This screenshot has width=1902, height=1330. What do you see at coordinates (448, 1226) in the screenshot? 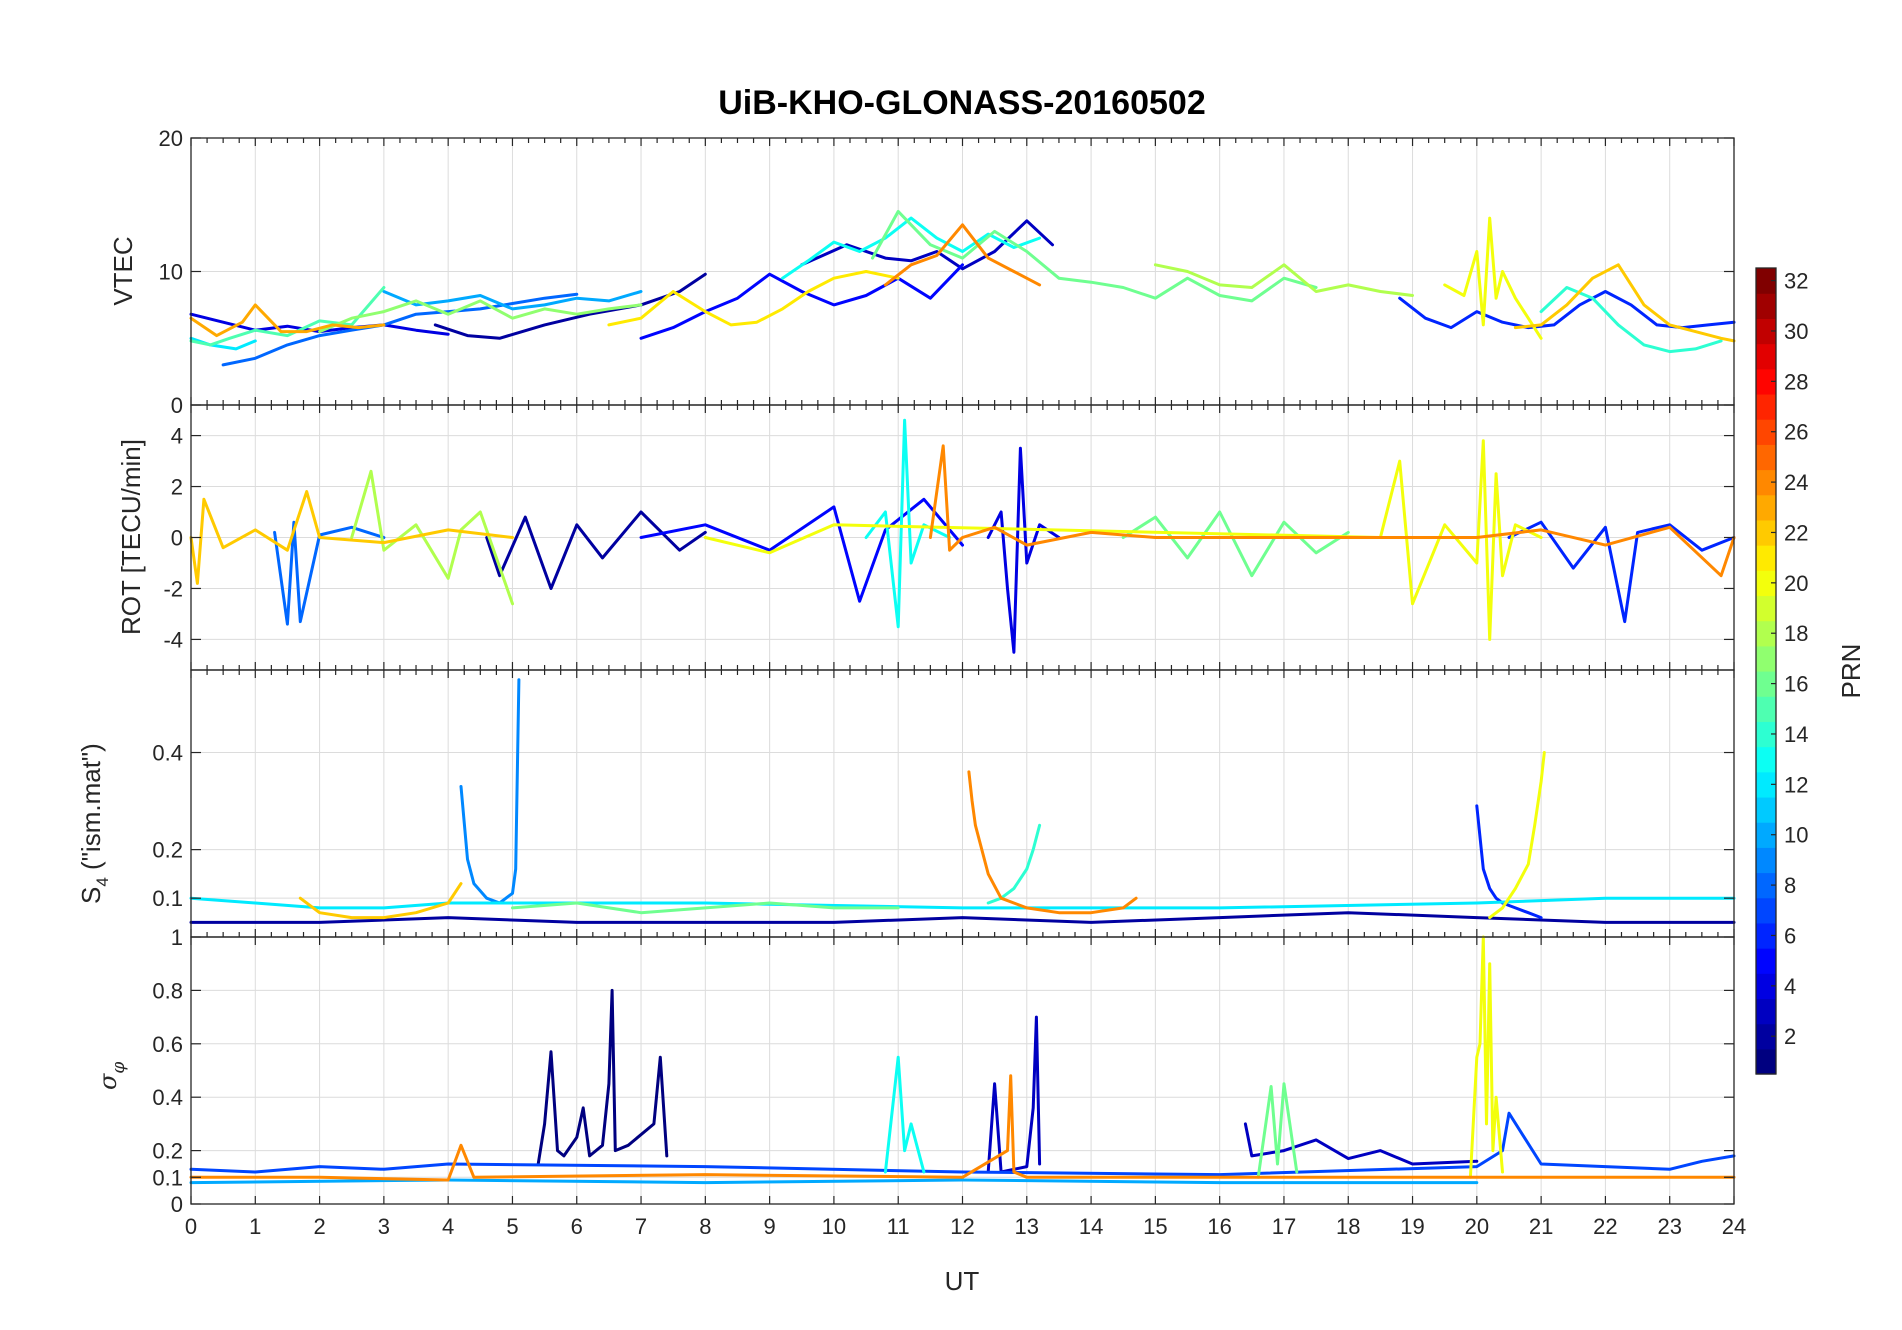
I see `x-tick-label: 4` at bounding box center [448, 1226].